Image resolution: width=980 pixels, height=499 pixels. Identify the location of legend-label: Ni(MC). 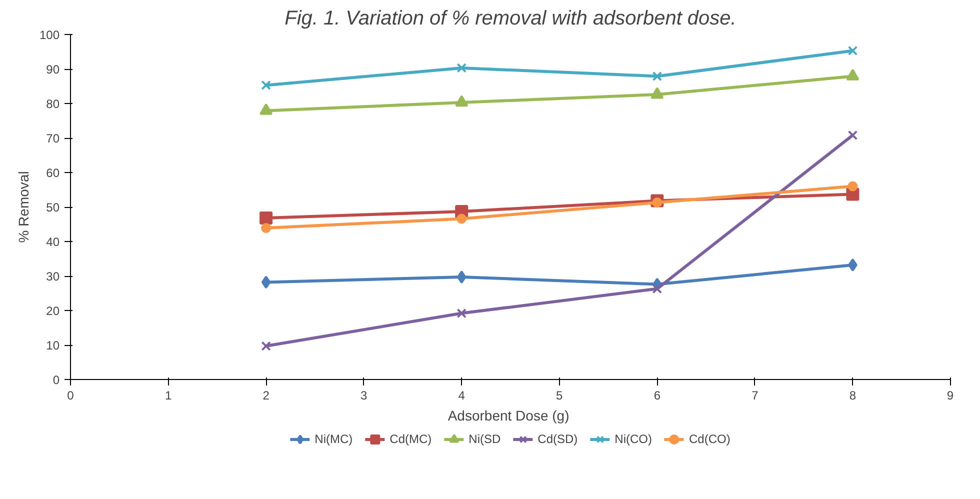
(333, 439).